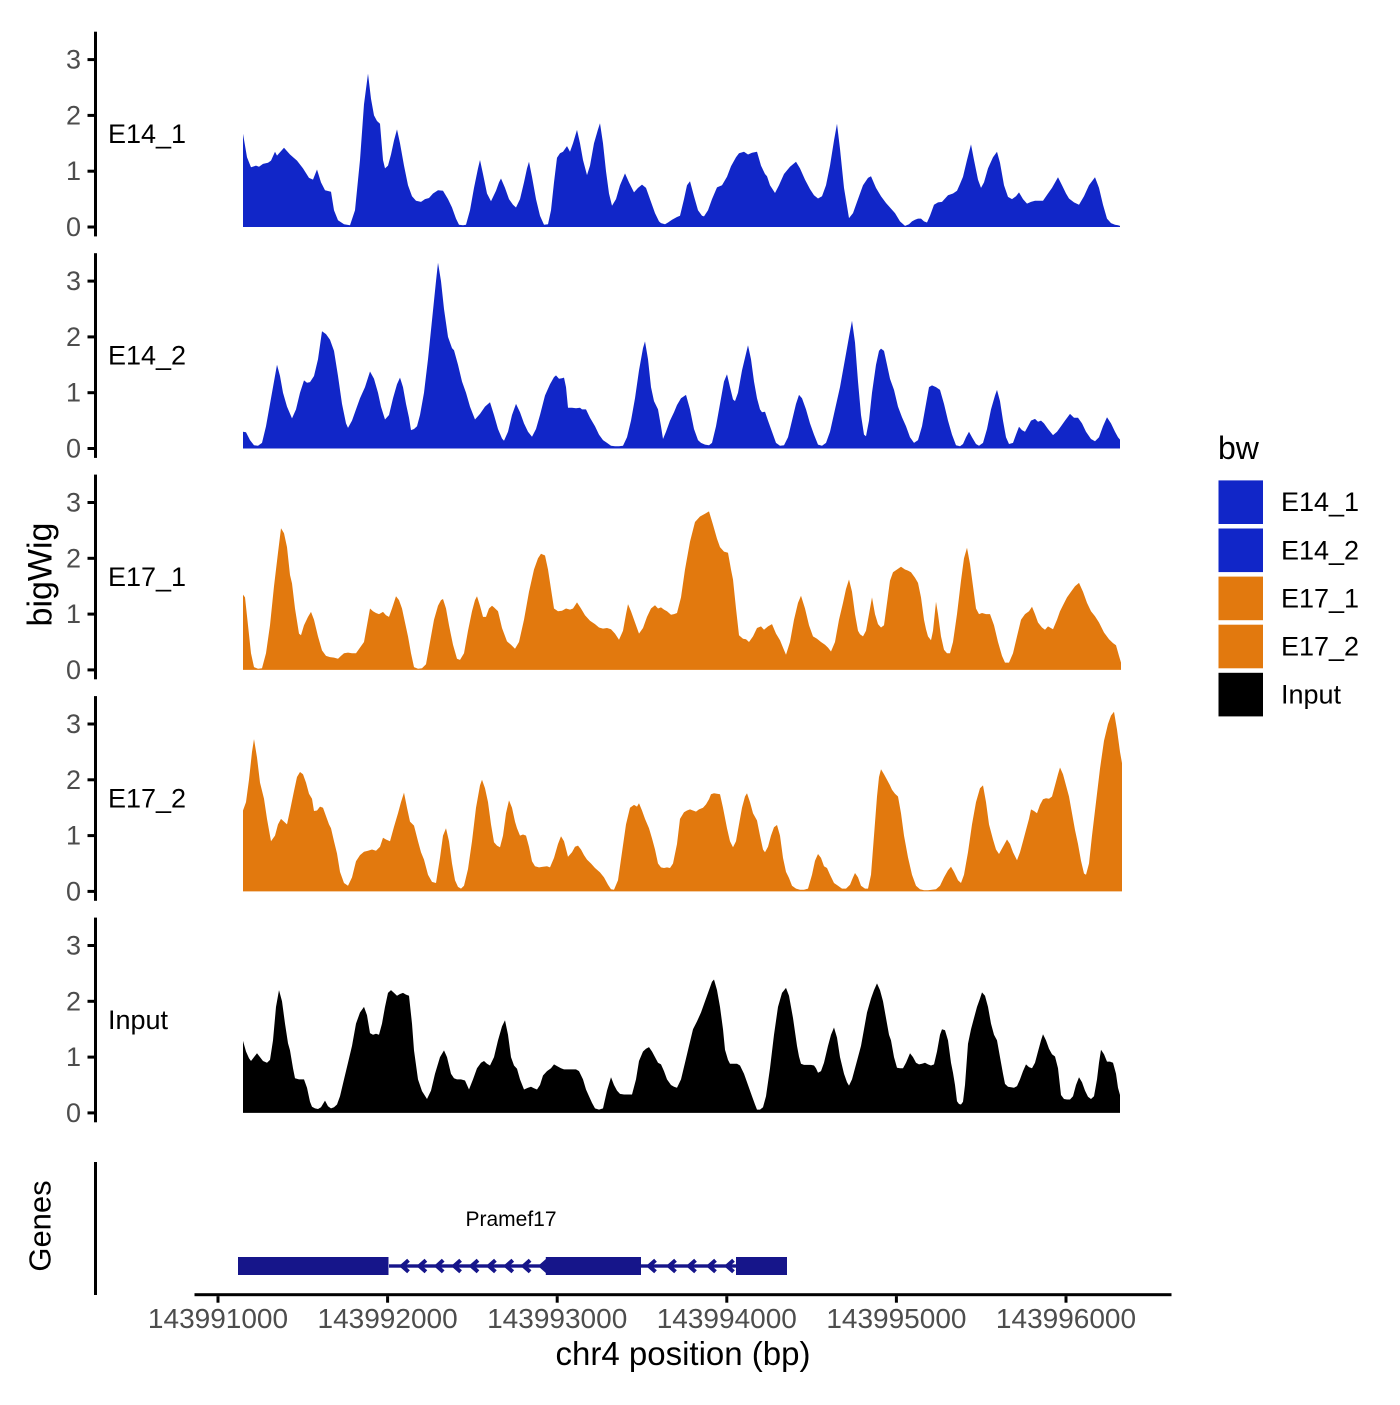 The width and height of the screenshot is (1400, 1405). I want to click on svg-text: Genes, so click(40, 1225).